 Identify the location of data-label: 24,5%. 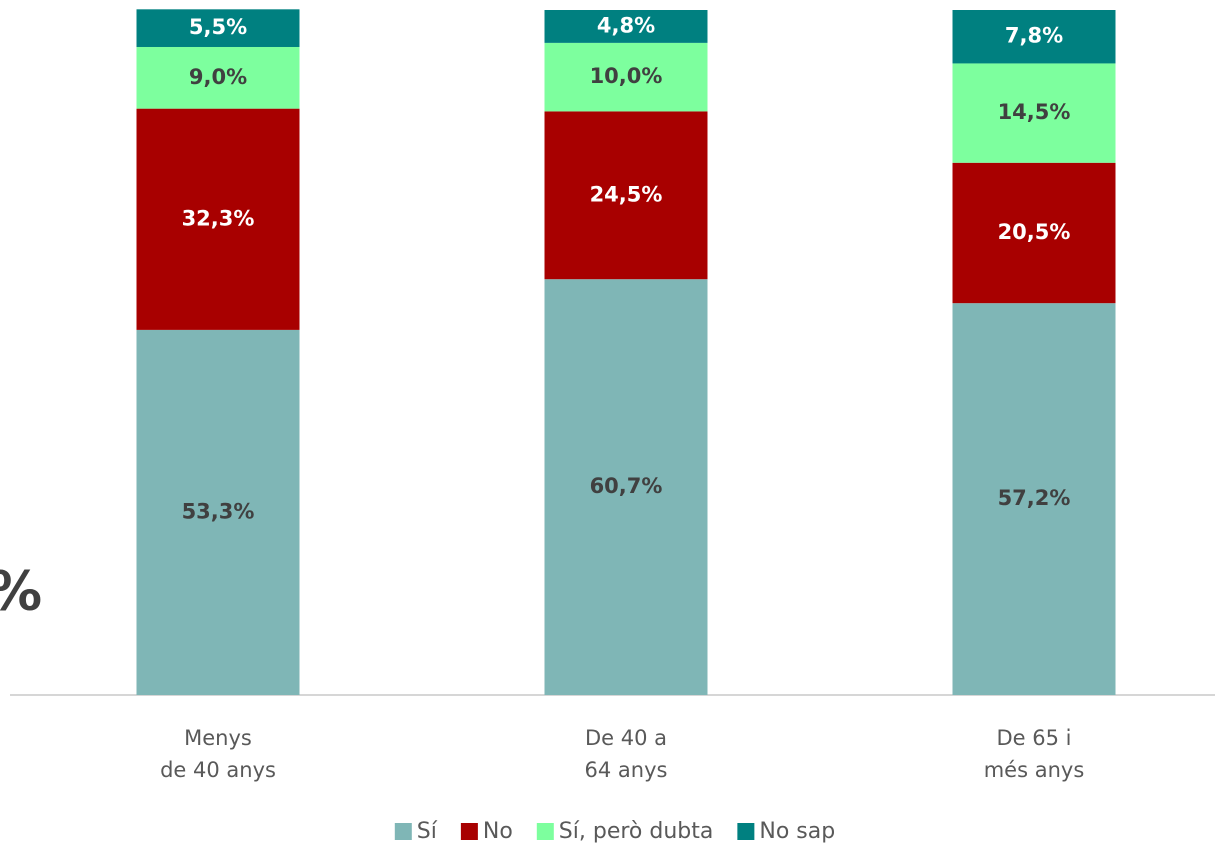
(626, 194).